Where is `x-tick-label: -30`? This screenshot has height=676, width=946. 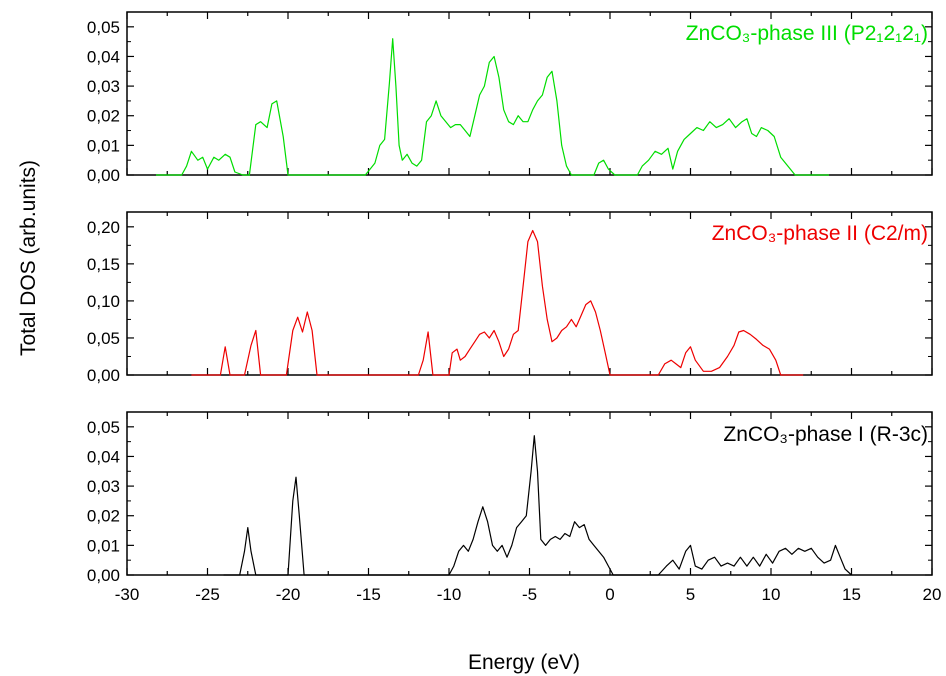
x-tick-label: -30 is located at coordinates (127, 594).